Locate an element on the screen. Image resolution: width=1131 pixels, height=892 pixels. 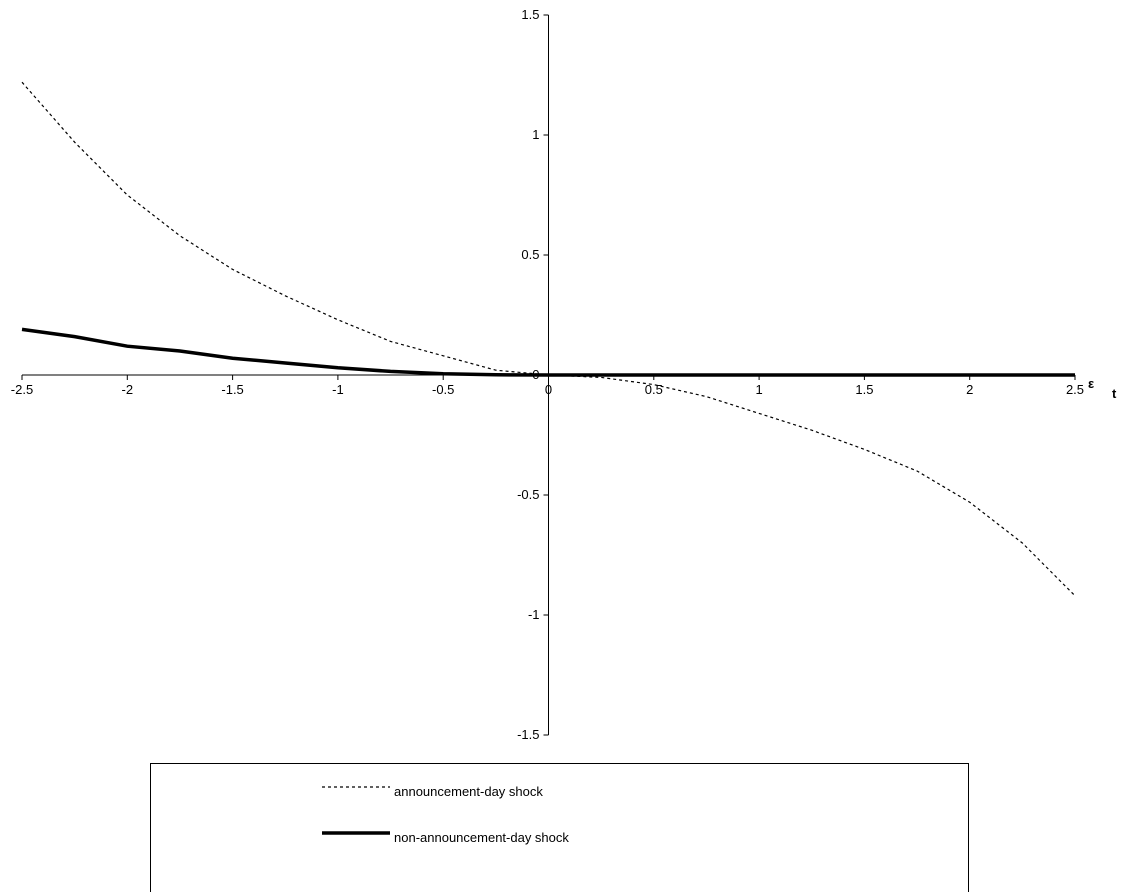
legend-label: non-announcement-day shock is located at coordinates (481, 837).